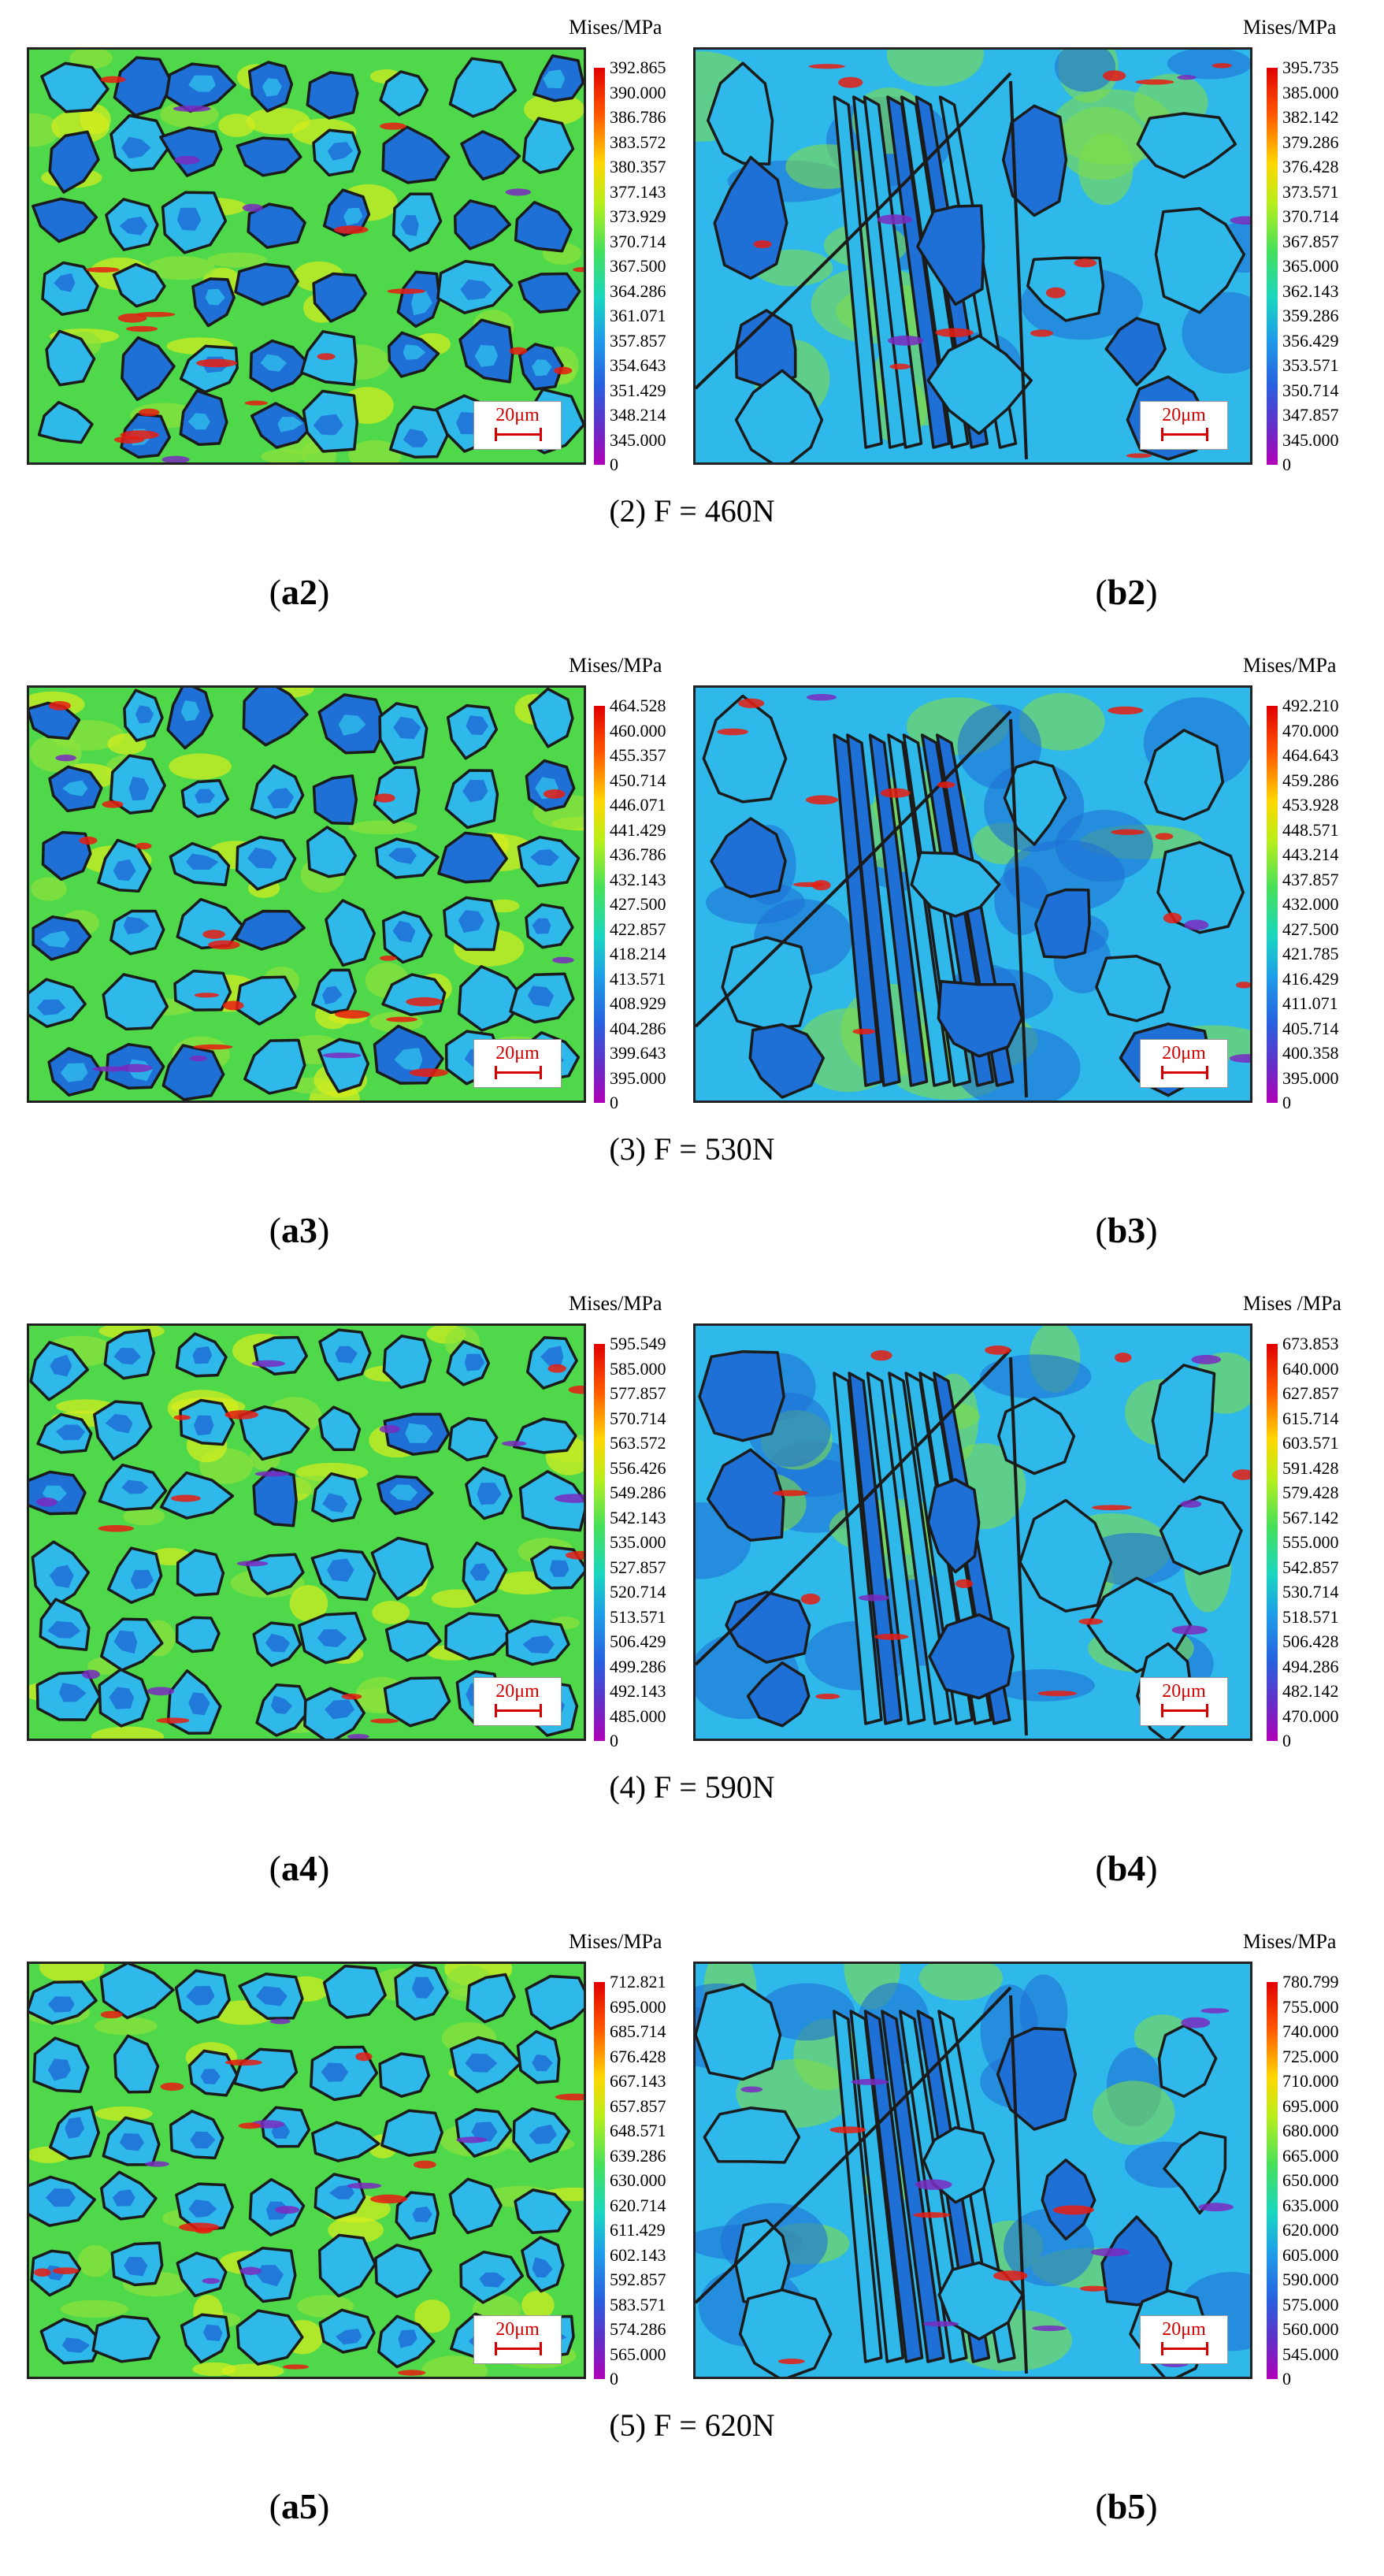  Describe the element at coordinates (638, 805) in the screenshot. I see `colorbar-tick-label: 446.071` at that location.